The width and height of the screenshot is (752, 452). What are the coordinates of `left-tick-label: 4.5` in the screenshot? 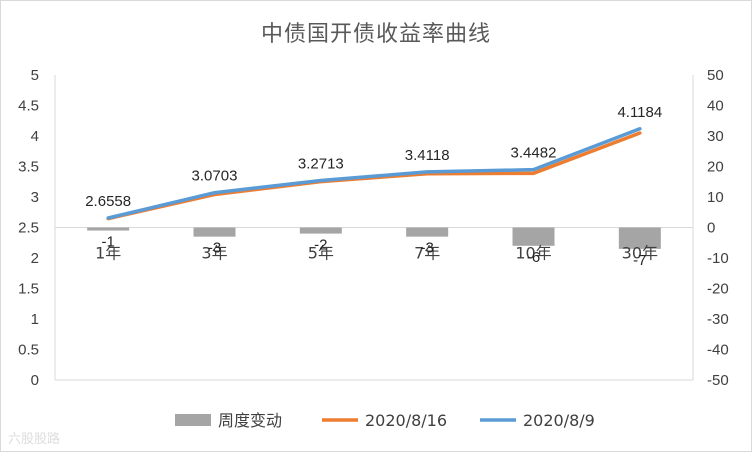 It's located at (28, 106).